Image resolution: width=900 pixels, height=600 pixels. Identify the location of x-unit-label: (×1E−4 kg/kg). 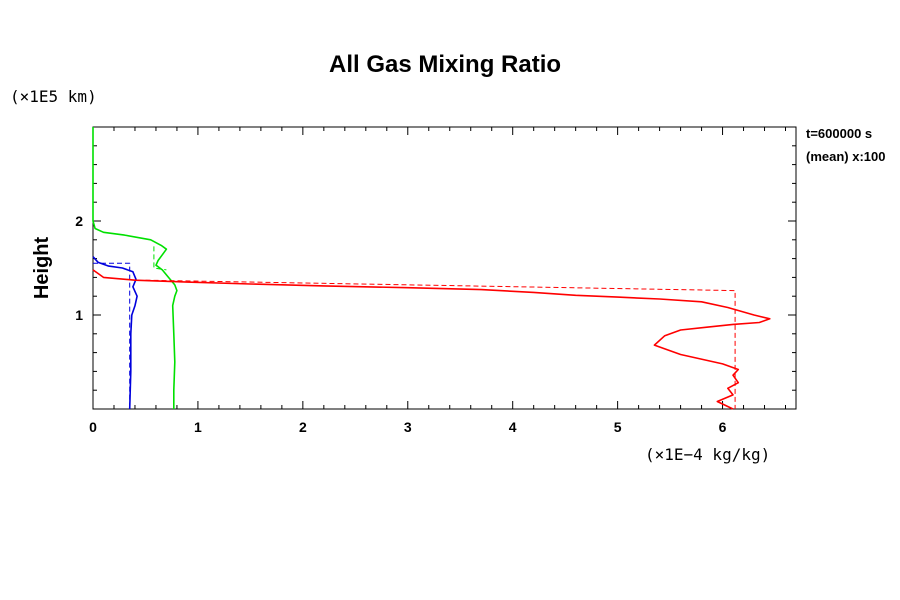
(707, 454).